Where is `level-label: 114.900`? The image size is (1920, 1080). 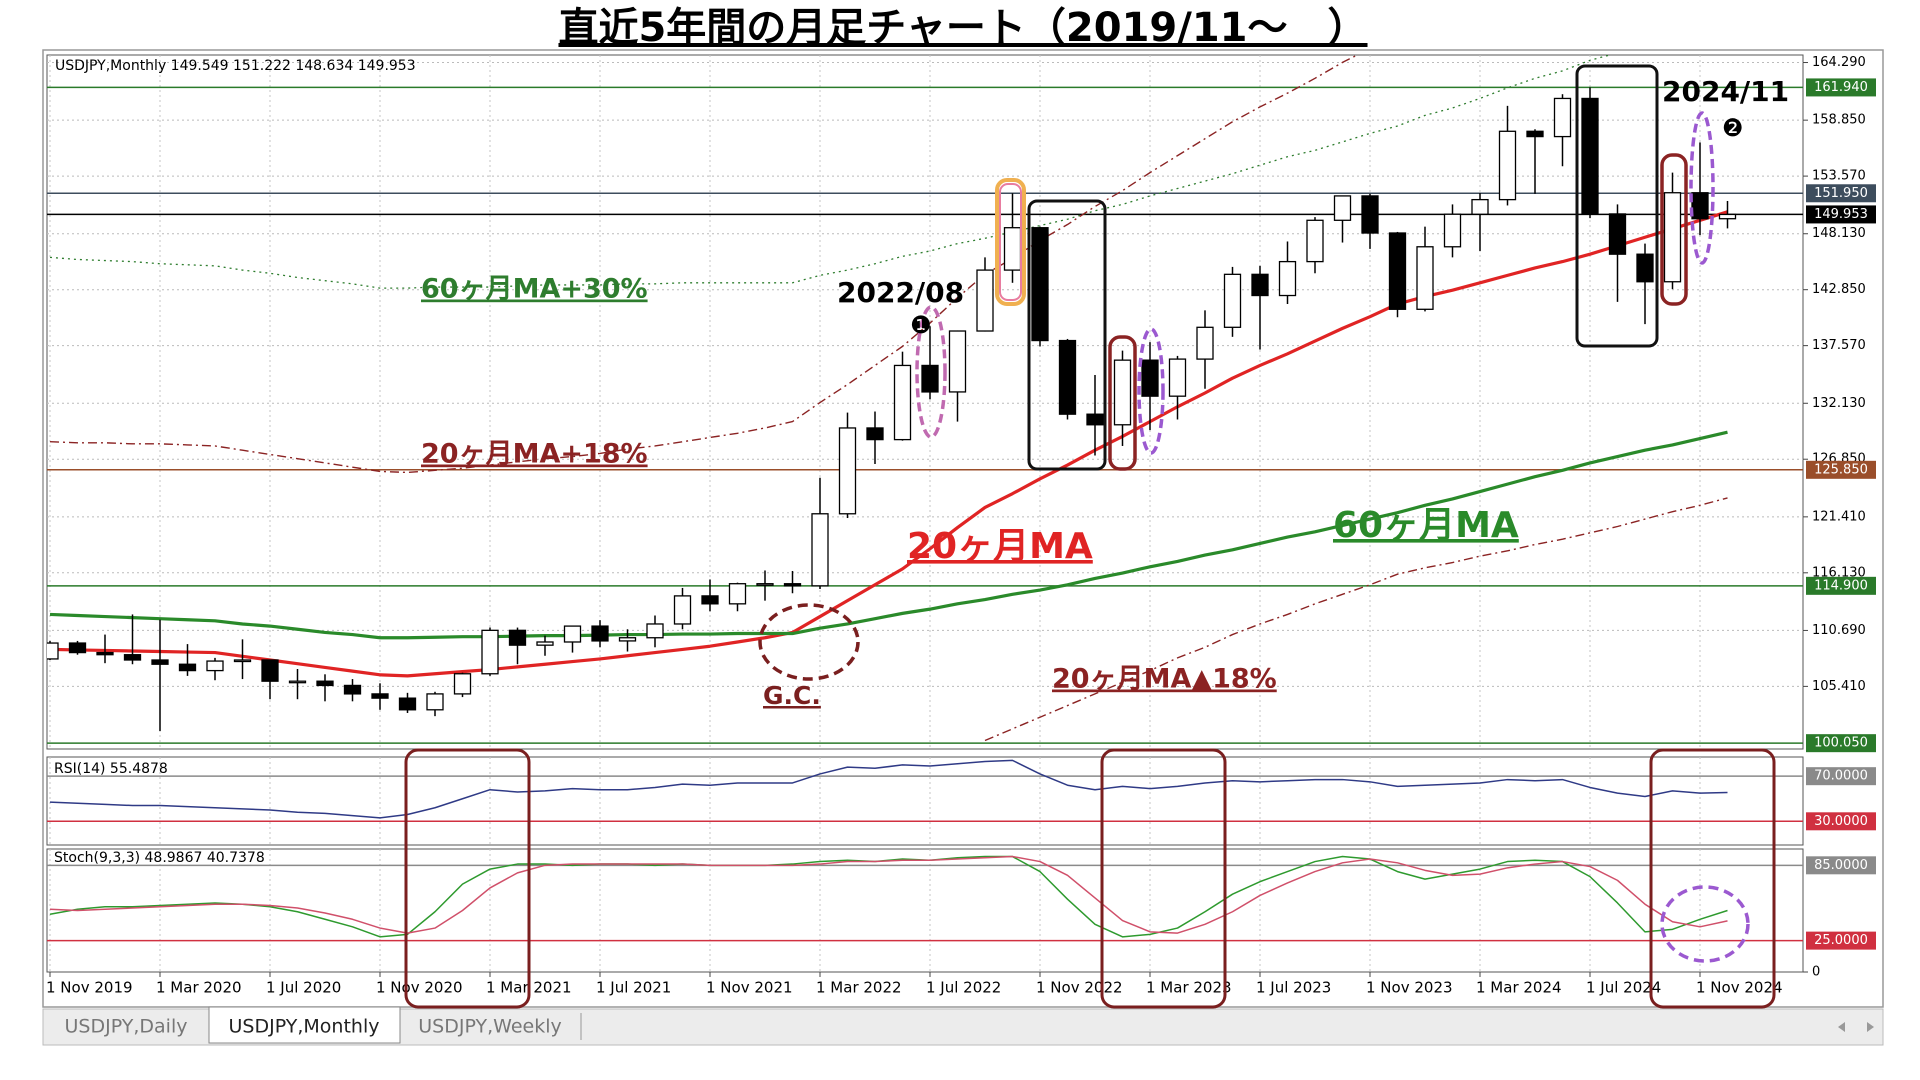 level-label: 114.900 is located at coordinates (1841, 585).